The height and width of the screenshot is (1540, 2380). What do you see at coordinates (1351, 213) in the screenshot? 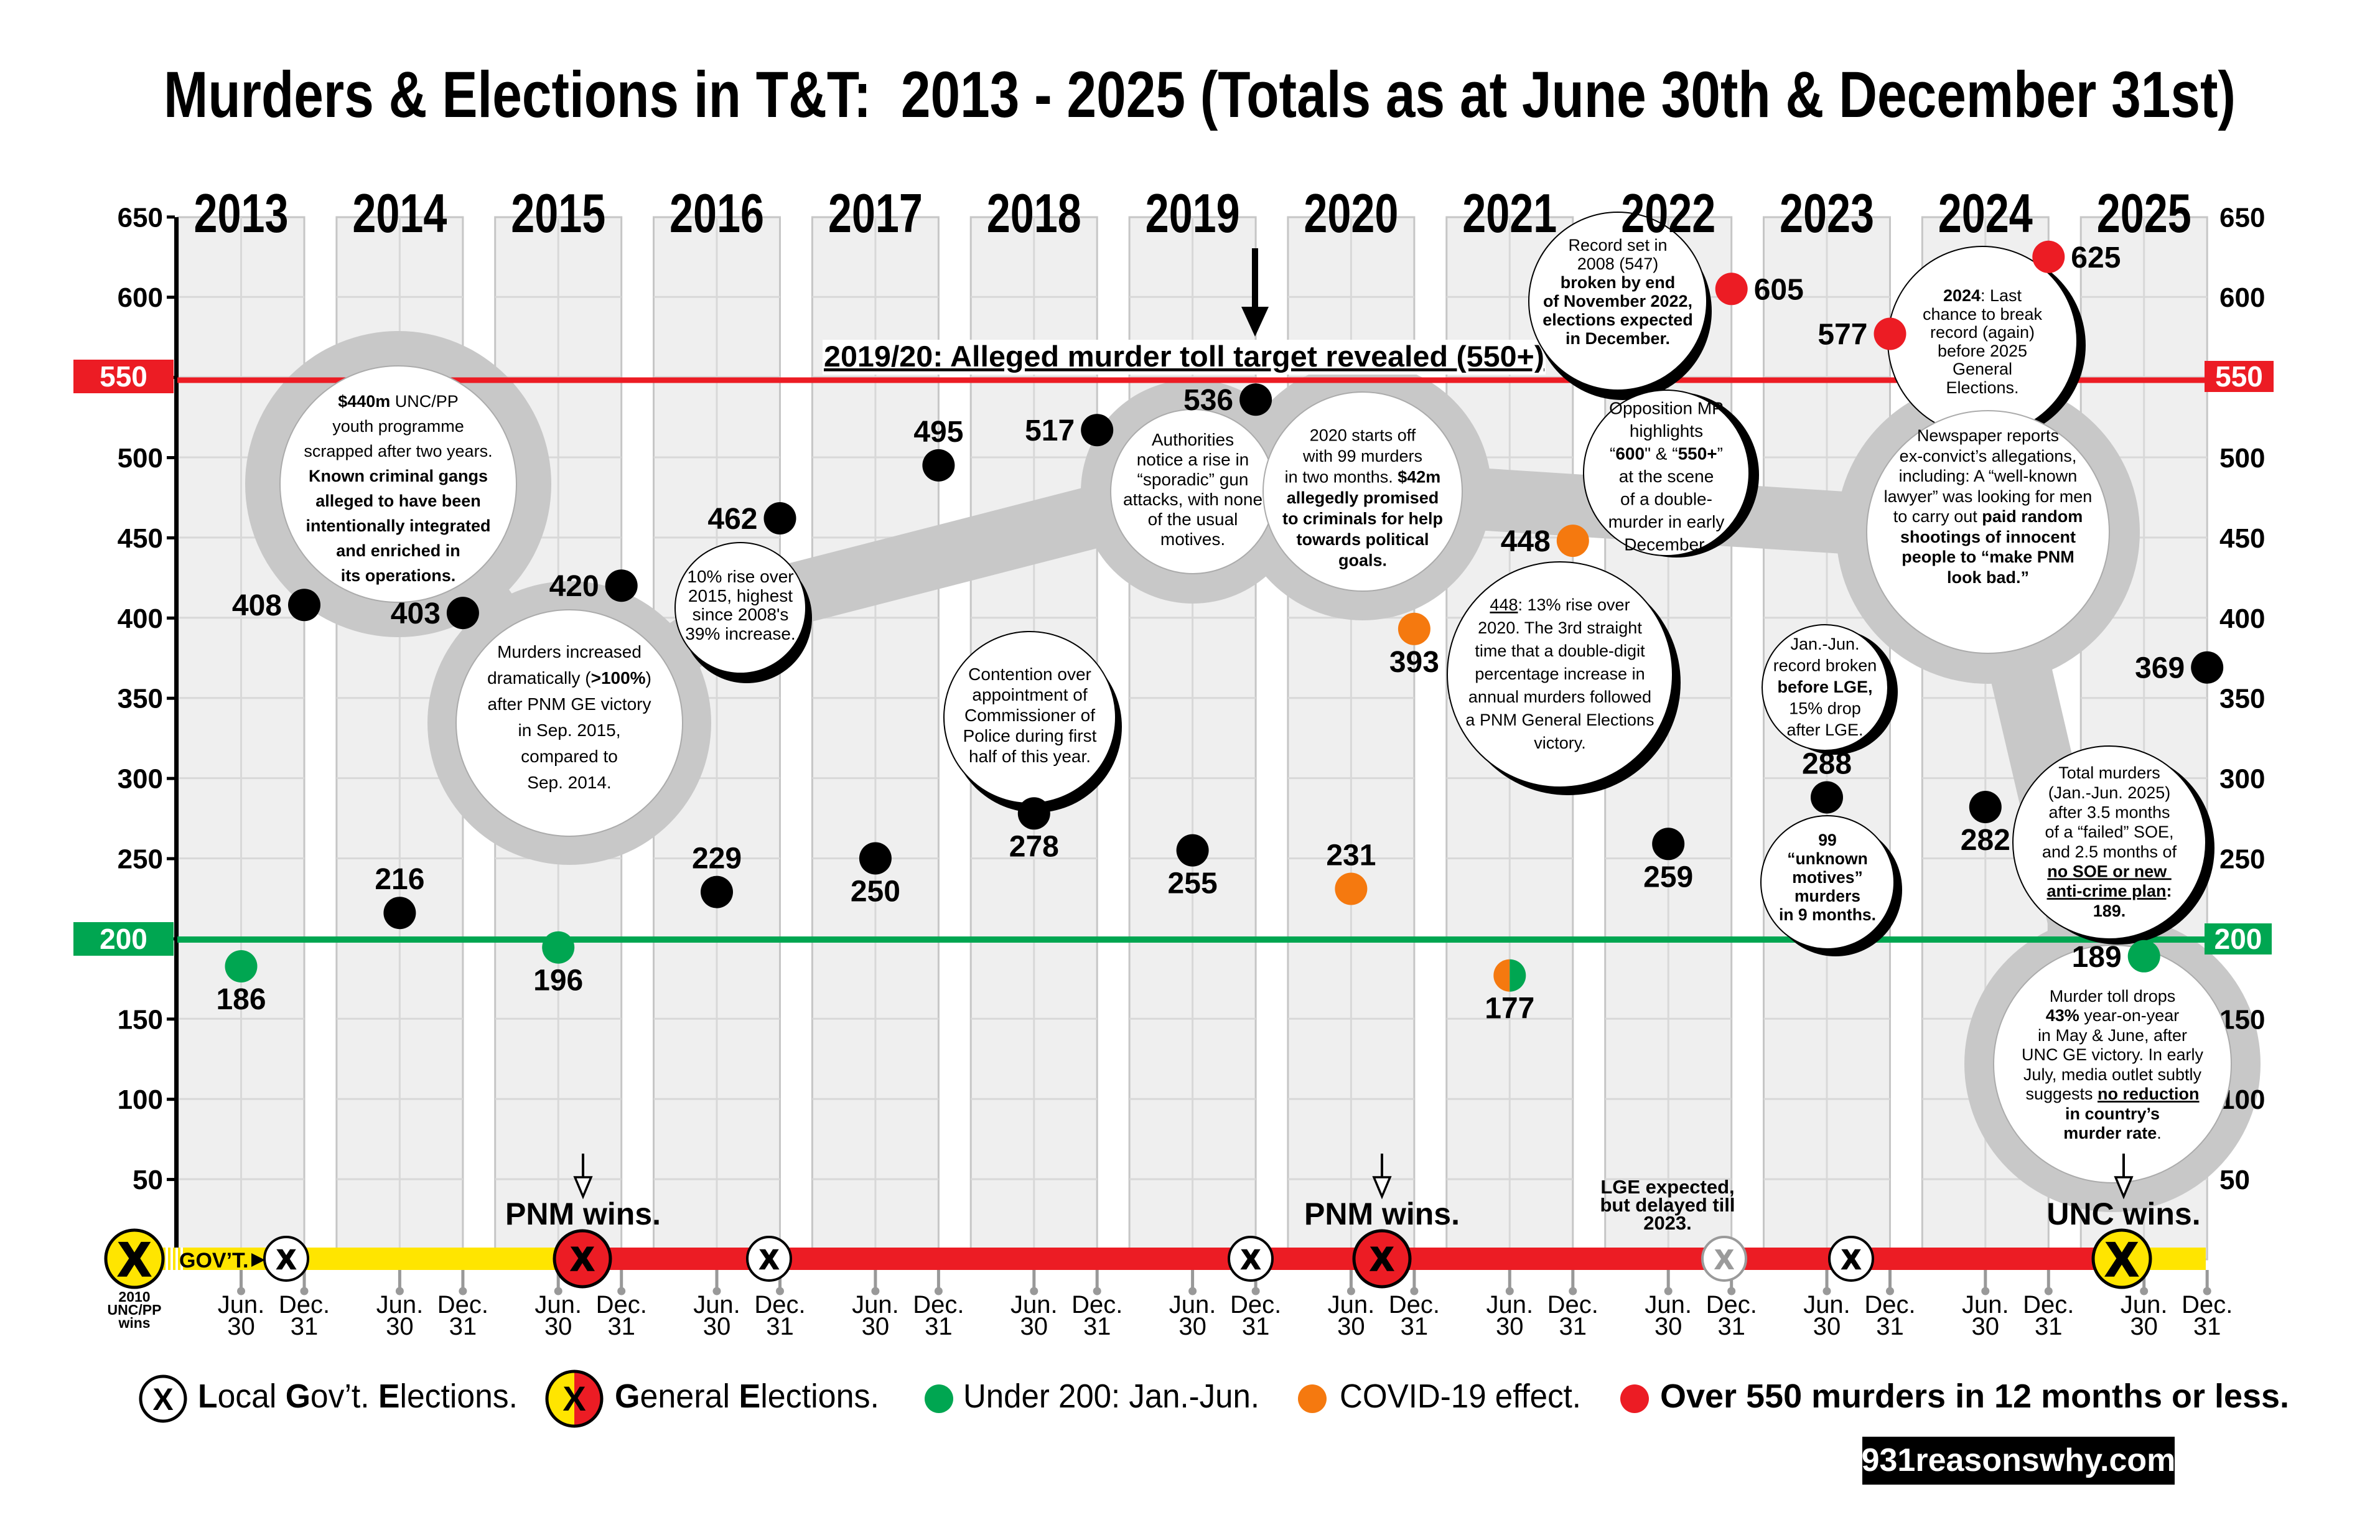
I see `svg-text: 2020` at bounding box center [1351, 213].